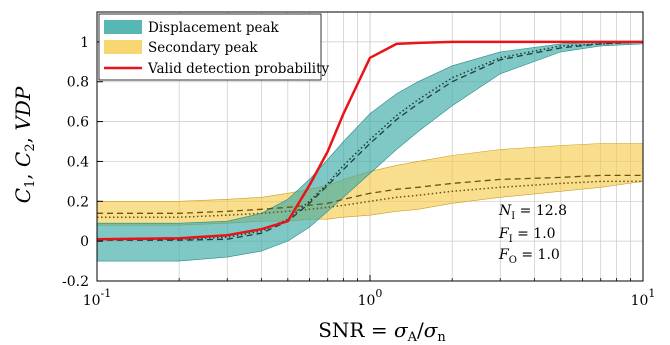 The image size is (670, 345). I want to click on x-tick-label: 10¹, so click(643, 298).